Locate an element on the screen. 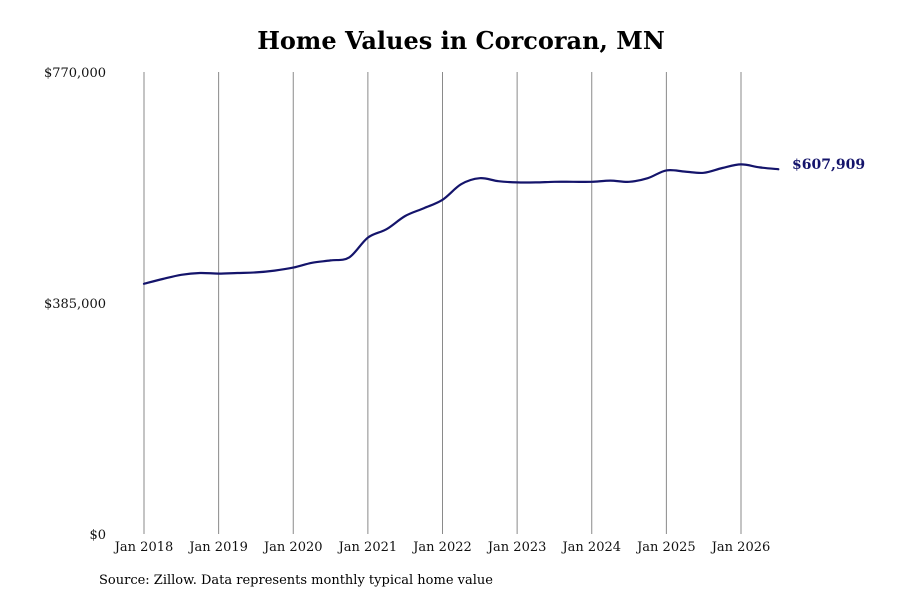 Image resolution: width=900 pixels, height=604 pixels. series-layer is located at coordinates (461, 224).